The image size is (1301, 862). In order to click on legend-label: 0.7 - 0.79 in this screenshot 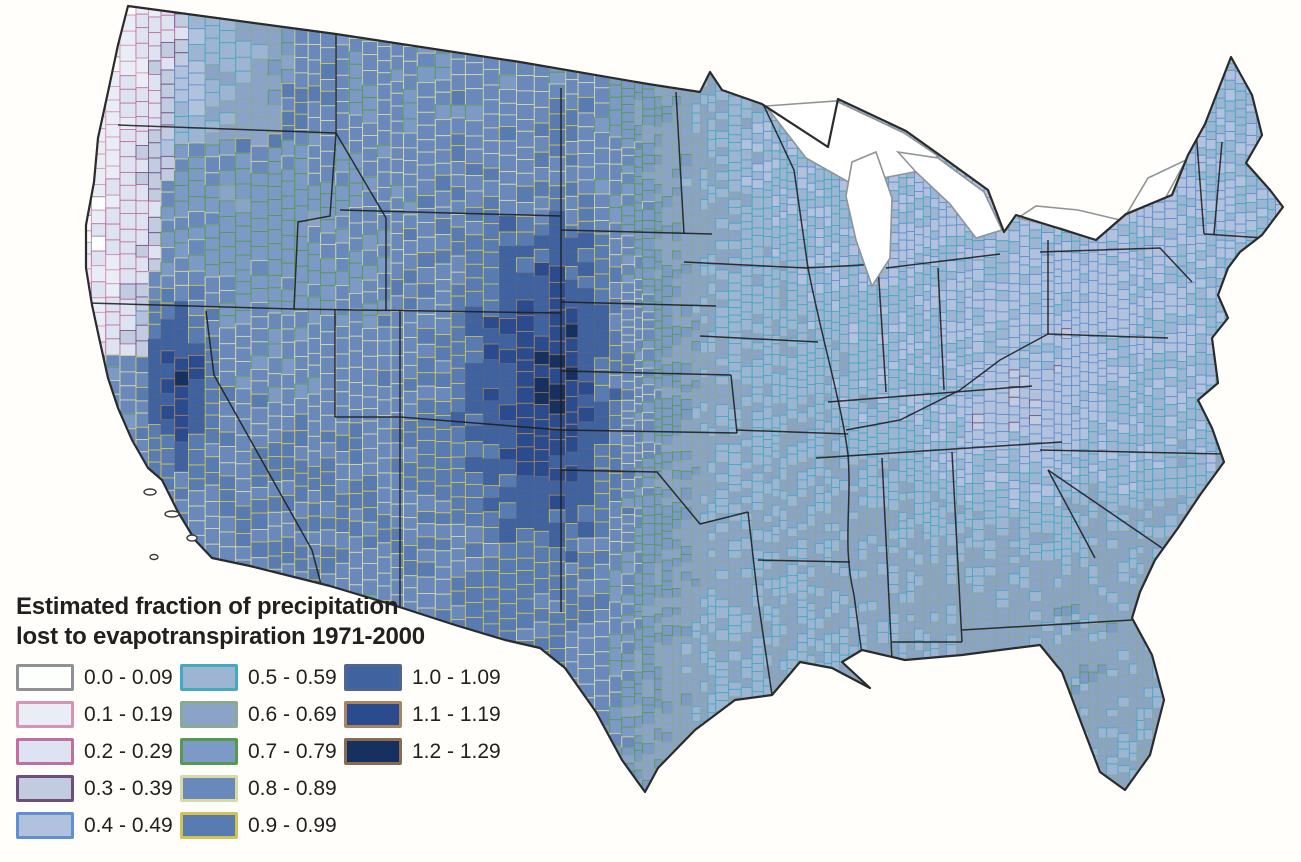, I will do `click(292, 751)`.